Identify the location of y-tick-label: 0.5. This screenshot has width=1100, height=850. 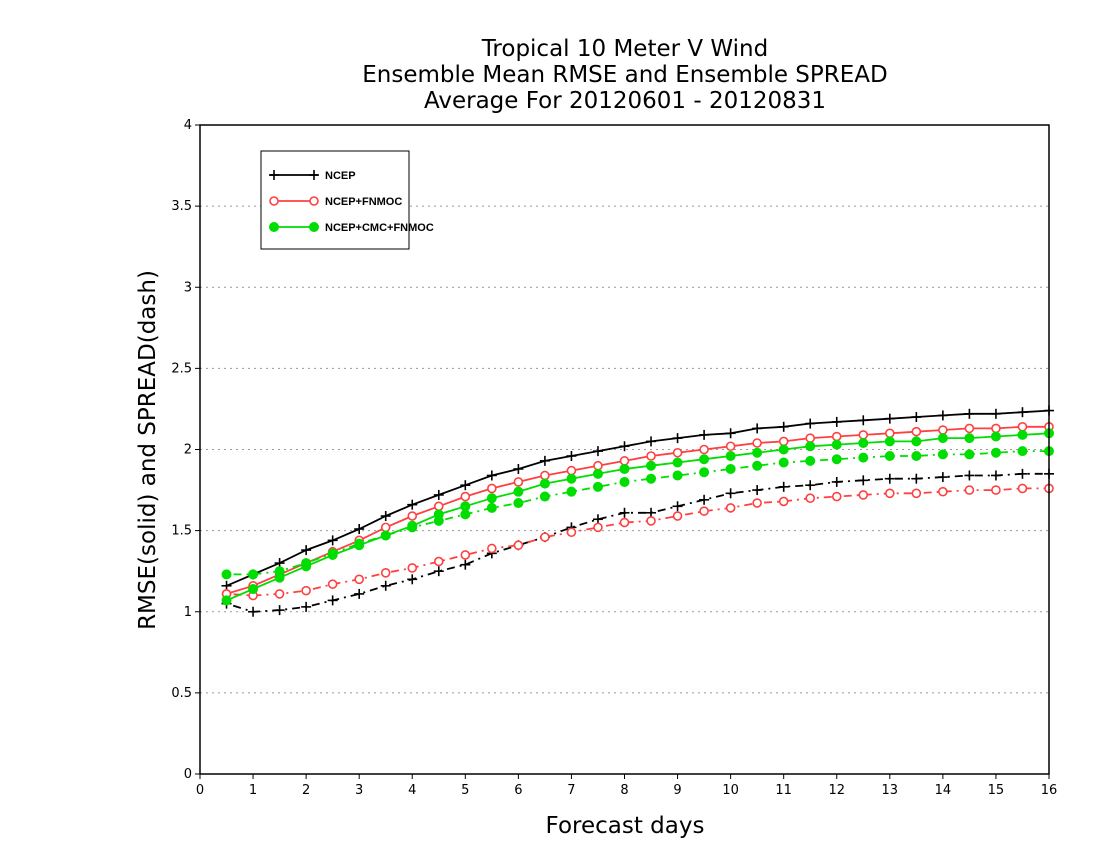
(181, 693).